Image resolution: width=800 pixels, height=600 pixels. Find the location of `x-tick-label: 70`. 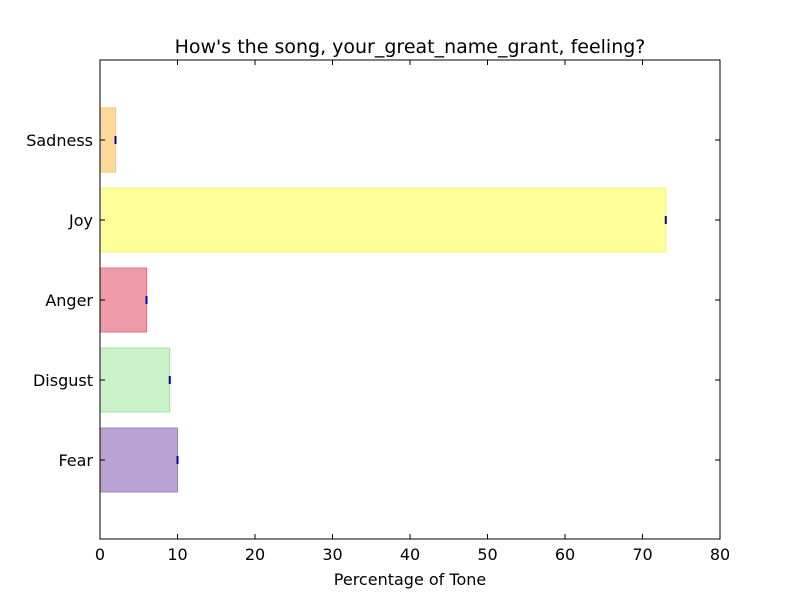

x-tick-label: 70 is located at coordinates (642, 554).